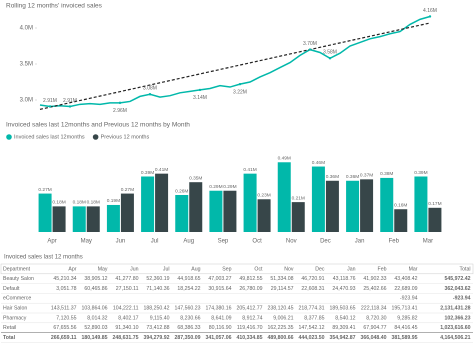 The width and height of the screenshot is (474, 343). Describe the element at coordinates (413, 269) in the screenshot. I see `table-header: Mar` at that location.